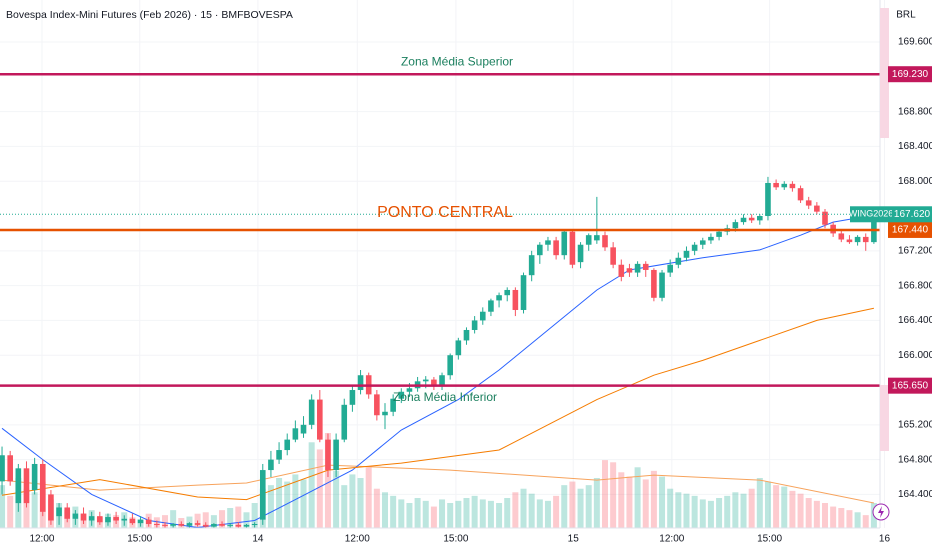 The width and height of the screenshot is (932, 550). Describe the element at coordinates (881, 512) in the screenshot. I see `alert-bolt` at that location.